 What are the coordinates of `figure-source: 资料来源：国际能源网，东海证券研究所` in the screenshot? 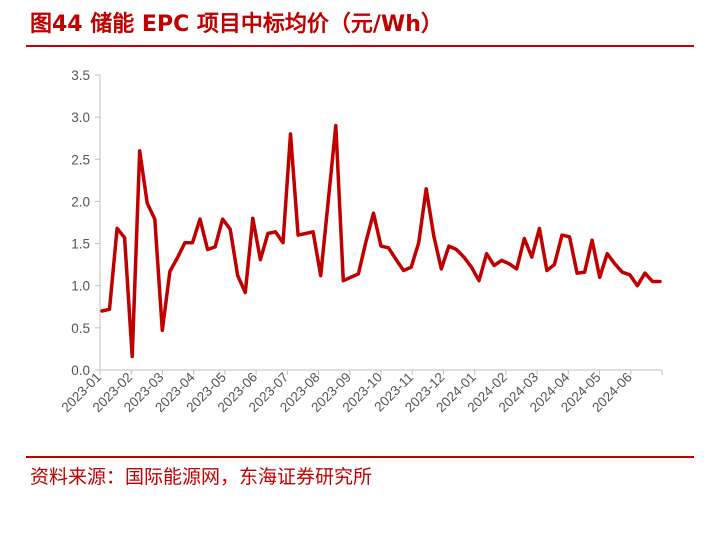 It's located at (201, 477).